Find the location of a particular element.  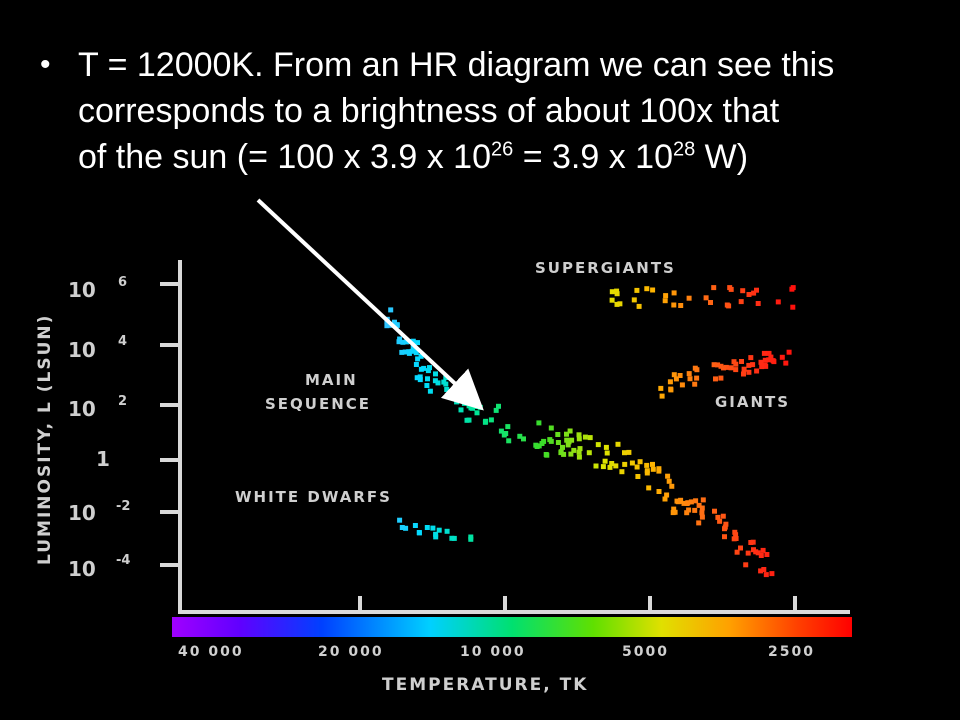

exponent-26: 26 is located at coordinates (502, 149).